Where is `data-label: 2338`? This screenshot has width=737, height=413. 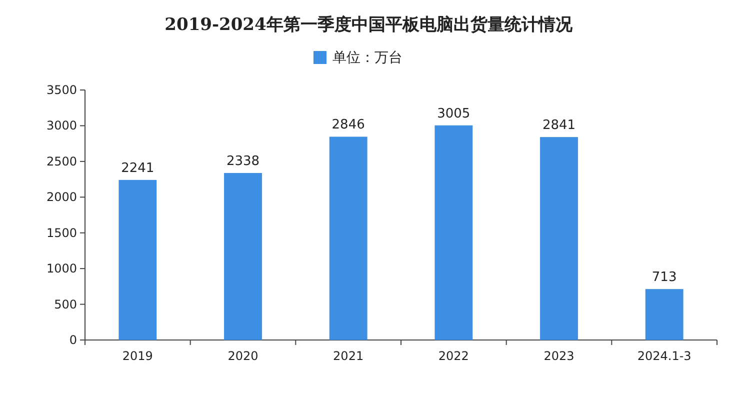
data-label: 2338 is located at coordinates (243, 161).